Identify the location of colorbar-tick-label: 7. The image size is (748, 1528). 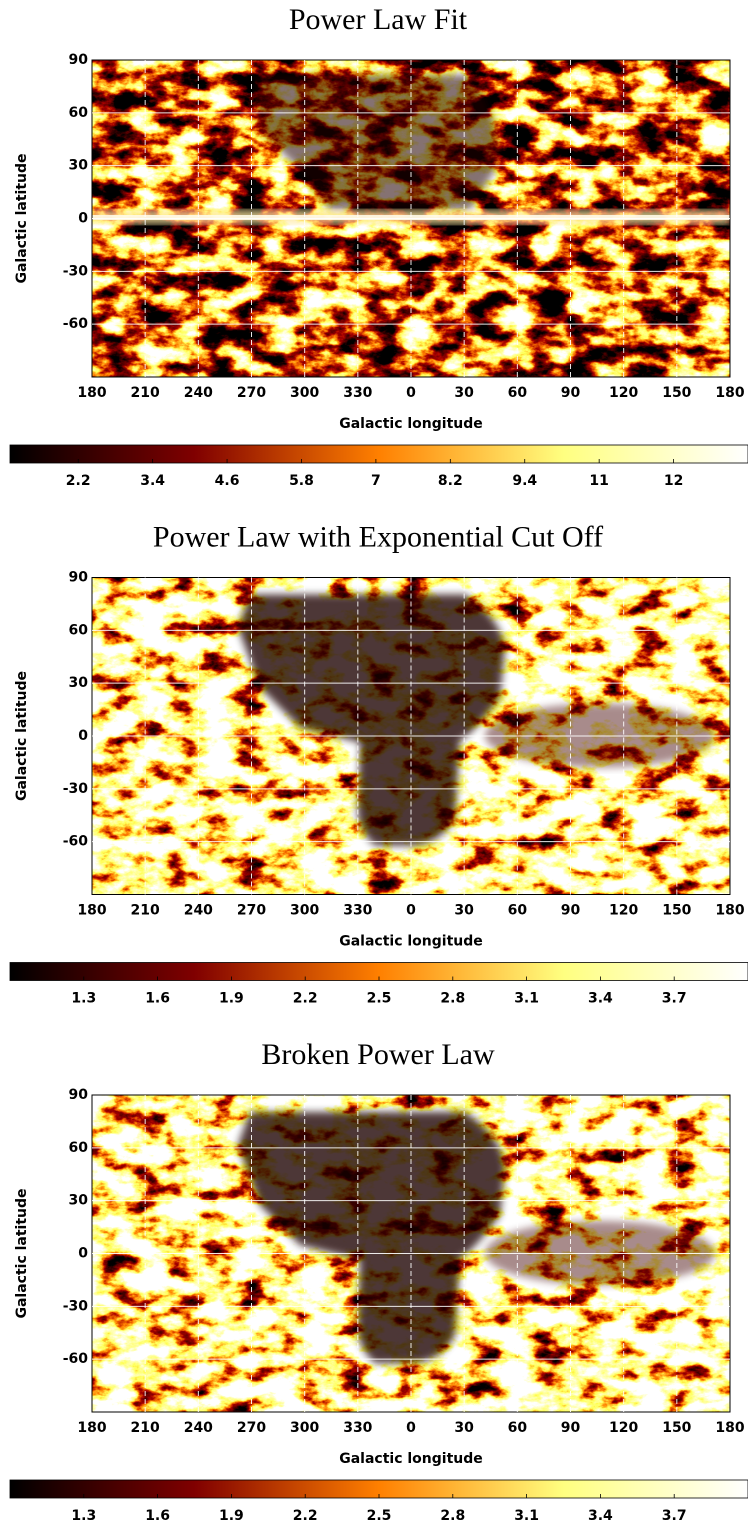
(376, 481).